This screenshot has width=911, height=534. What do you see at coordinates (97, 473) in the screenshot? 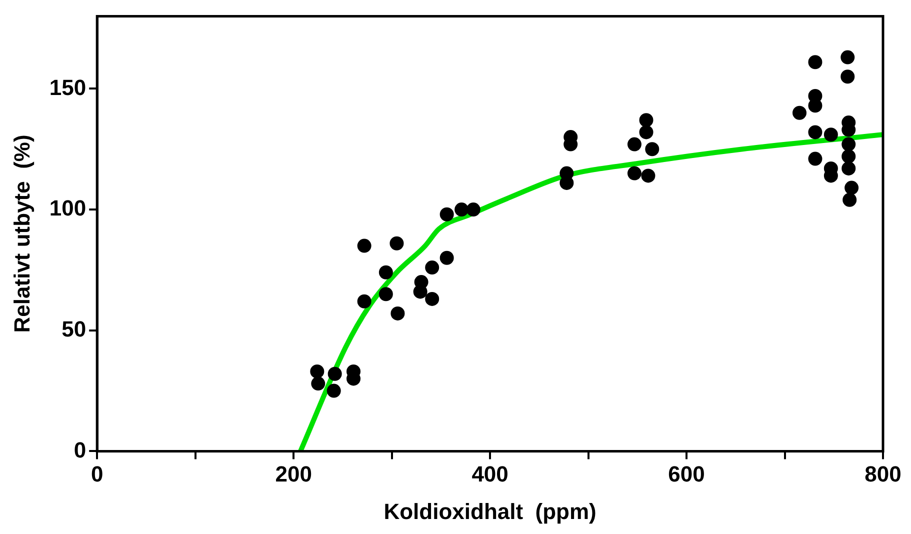
I see `x-tick-label: 0` at bounding box center [97, 473].